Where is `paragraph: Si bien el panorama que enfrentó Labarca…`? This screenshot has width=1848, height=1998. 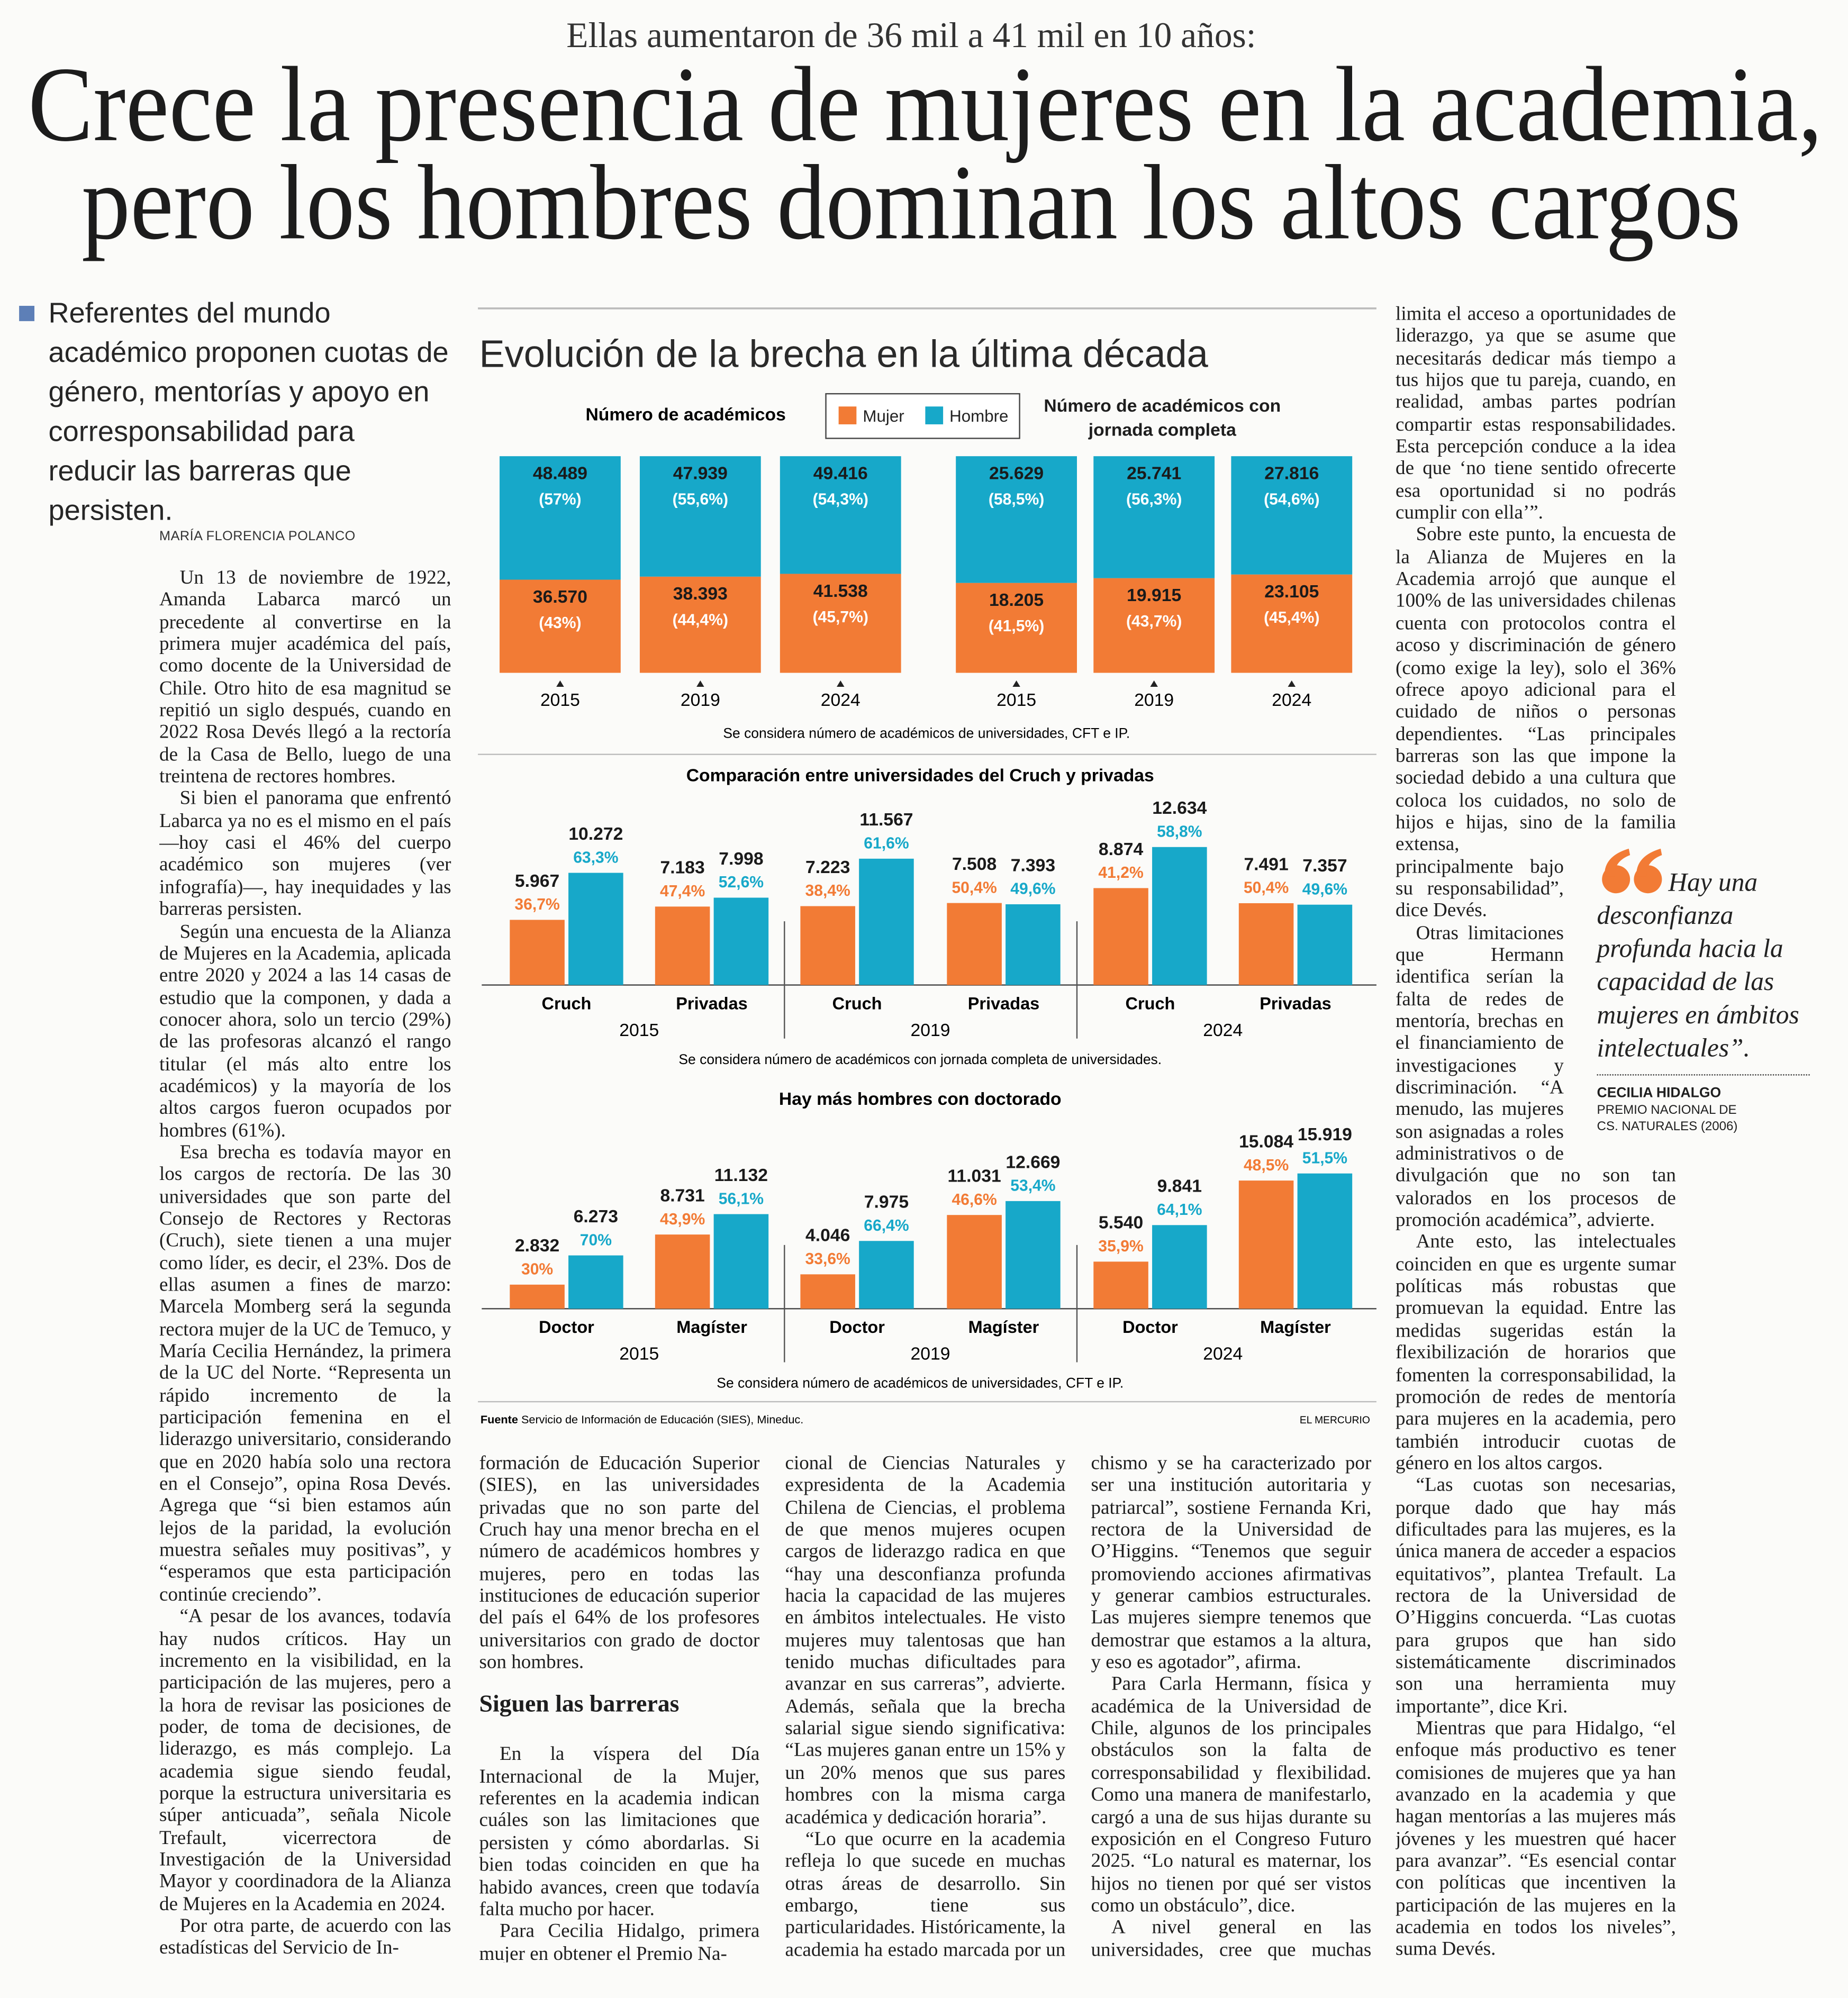
paragraph: Si bien el panorama que enfrentó Labarca… is located at coordinates (305, 854).